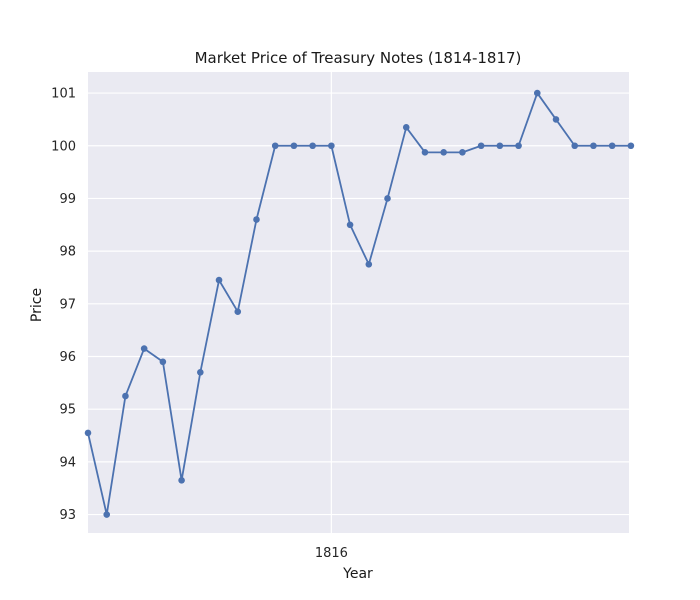  I want to click on y-tick-label: 101, so click(63, 94).